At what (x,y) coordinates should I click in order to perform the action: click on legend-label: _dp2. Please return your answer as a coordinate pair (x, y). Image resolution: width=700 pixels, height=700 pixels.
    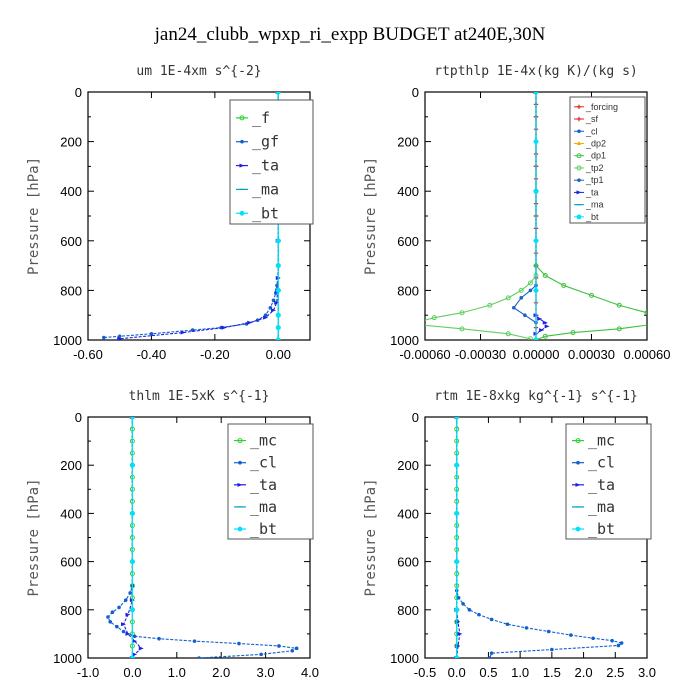
    Looking at the image, I should click on (595, 143).